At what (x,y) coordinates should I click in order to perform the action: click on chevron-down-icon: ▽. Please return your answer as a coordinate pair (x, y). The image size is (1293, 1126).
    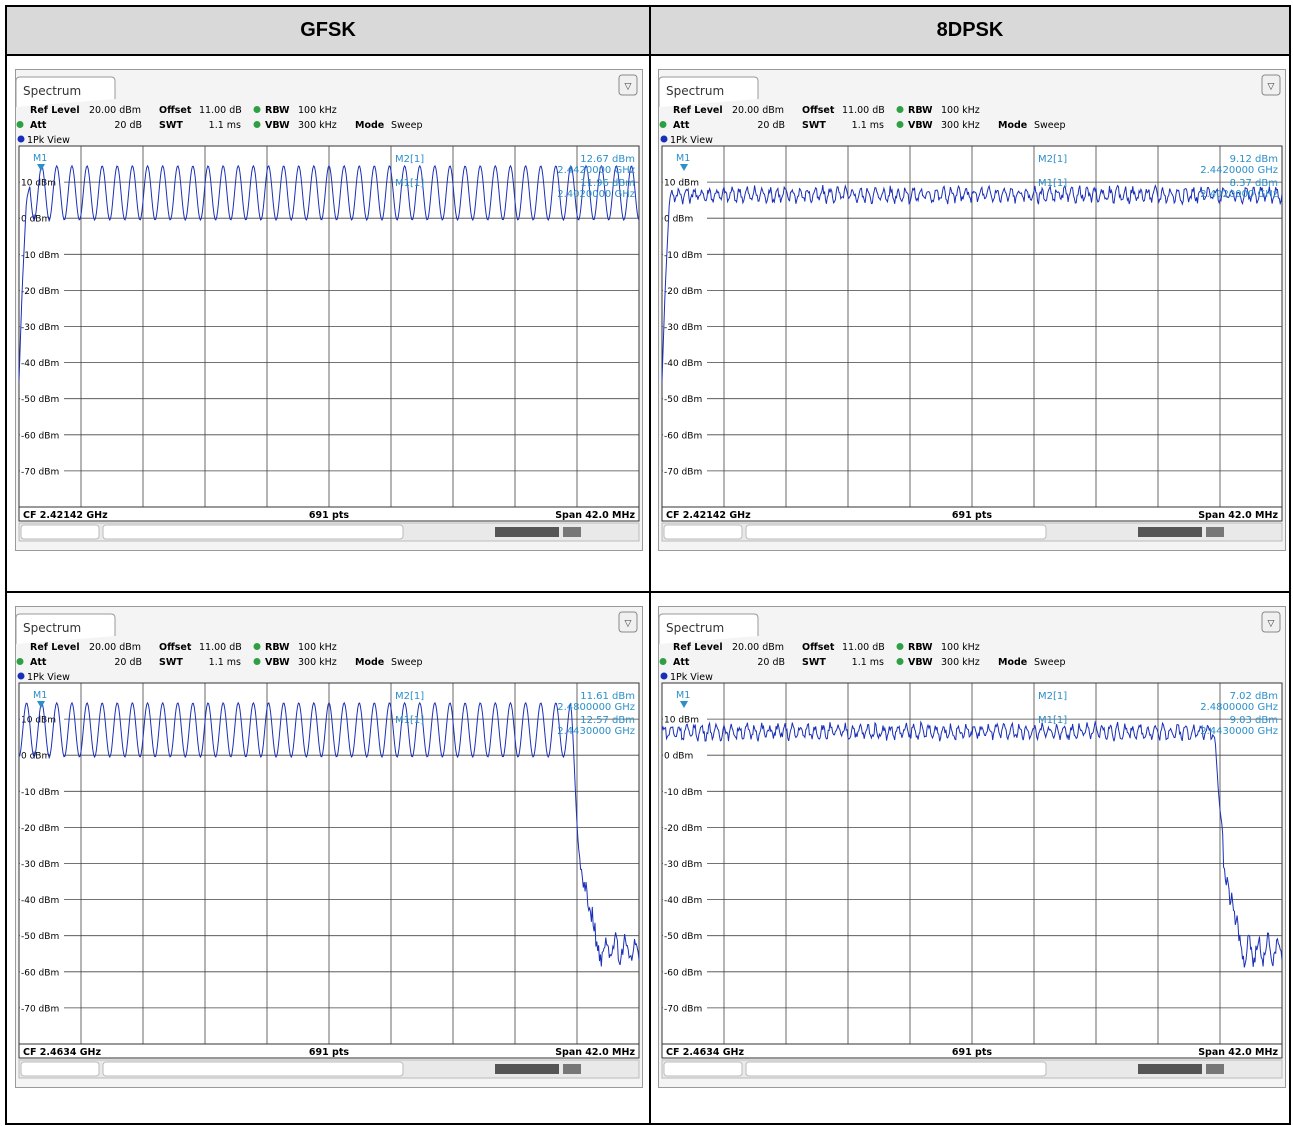
    Looking at the image, I should click on (628, 87).